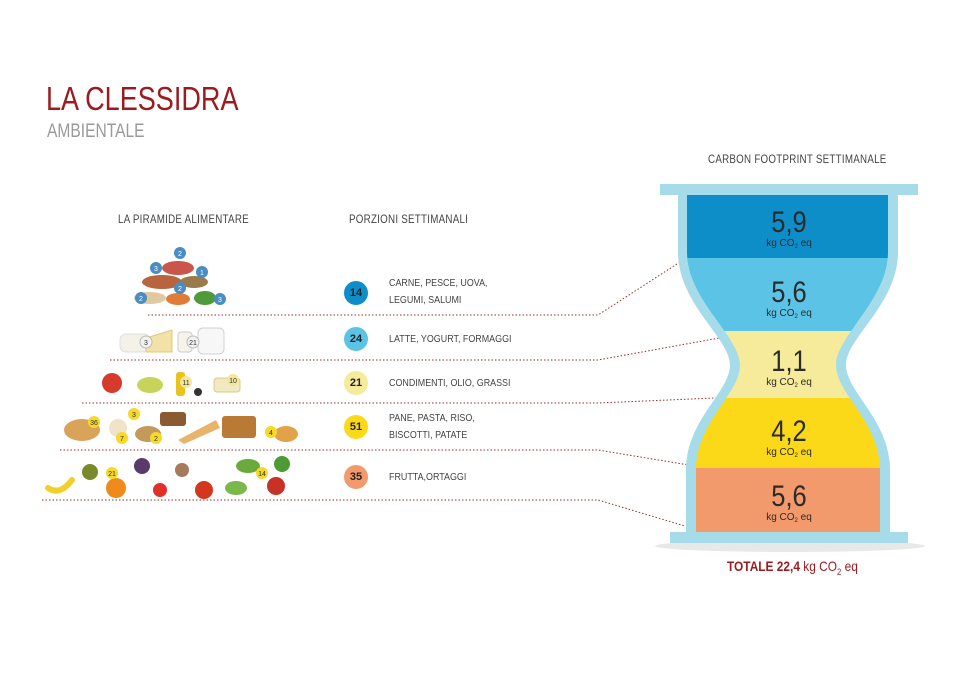 Image resolution: width=970 pixels, height=686 pixels. What do you see at coordinates (183, 220) in the screenshot?
I see `pyramid-heading: LA PIRAMIDE ALIMENTARE` at bounding box center [183, 220].